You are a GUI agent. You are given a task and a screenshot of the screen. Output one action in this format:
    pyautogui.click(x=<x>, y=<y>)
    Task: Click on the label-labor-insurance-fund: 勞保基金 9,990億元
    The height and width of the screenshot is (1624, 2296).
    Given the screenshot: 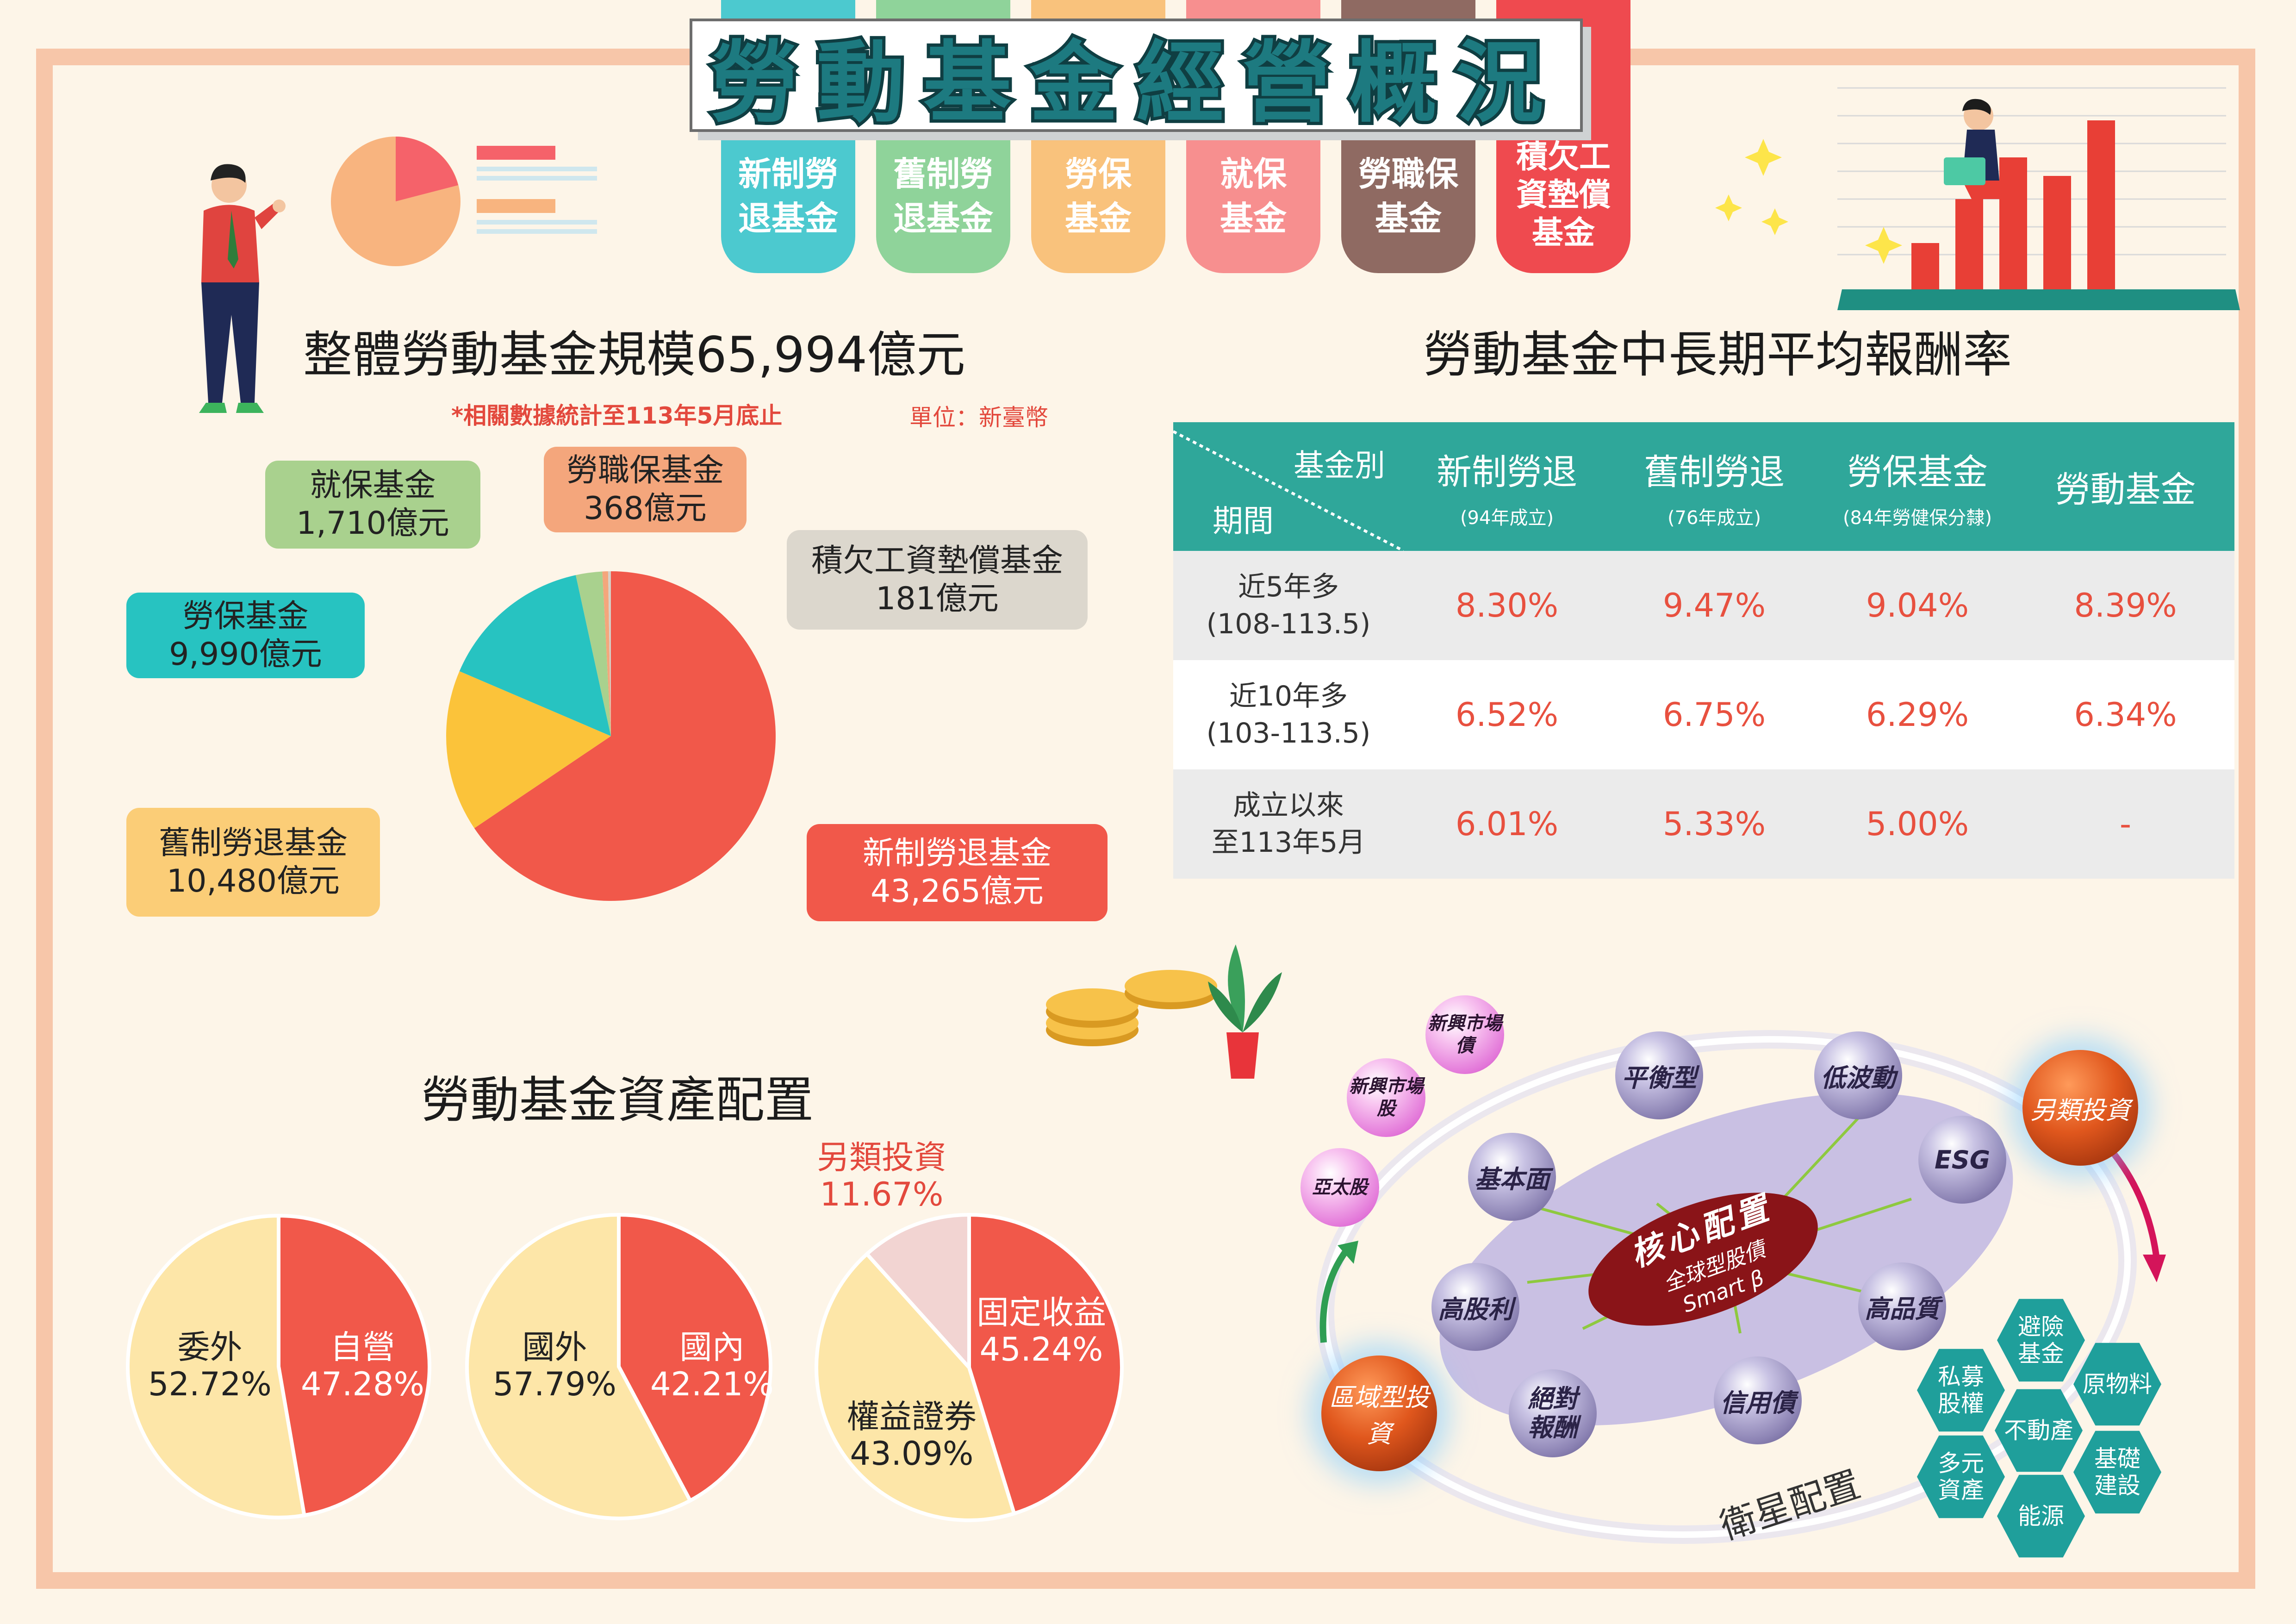 What is the action you would take?
    pyautogui.click(x=245, y=635)
    